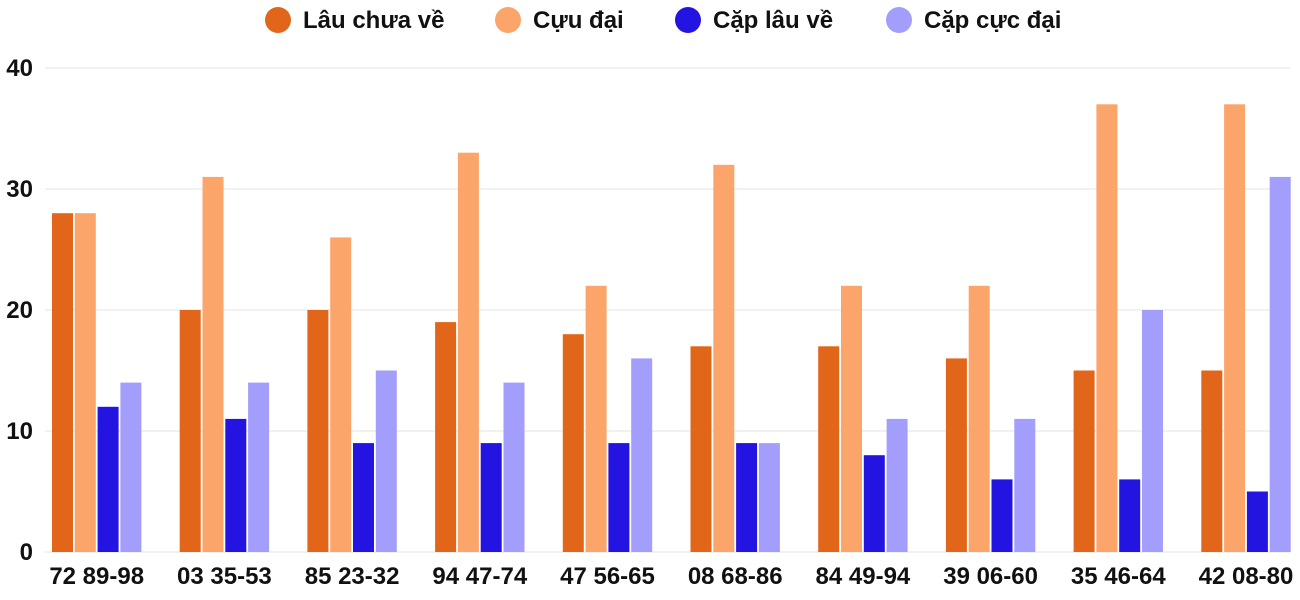  I want to click on x-tick-label: 72 89-98, so click(96, 576).